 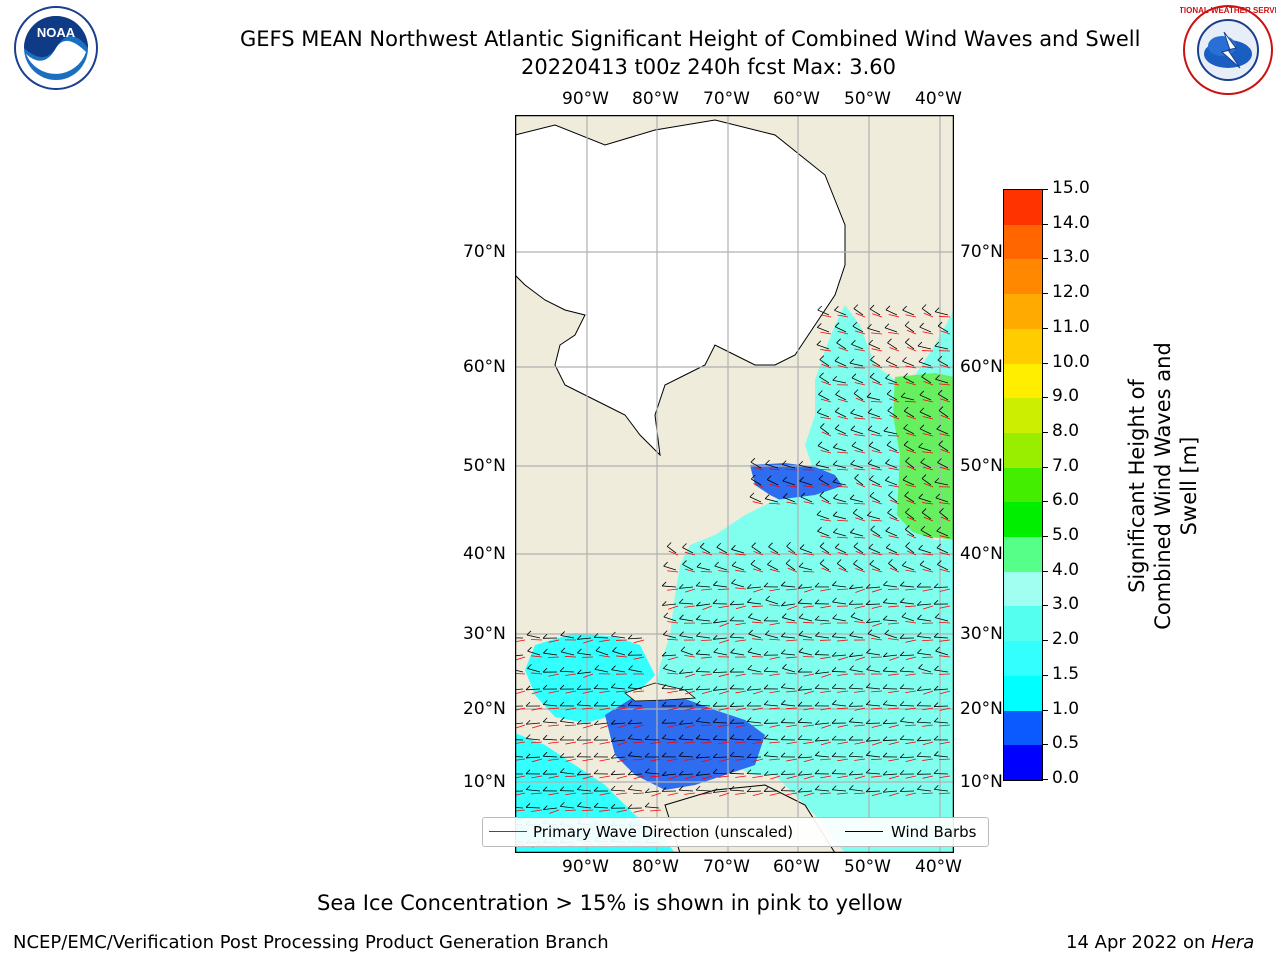 What do you see at coordinates (685, 740) in the screenshot?
I see `caribbean-sea` at bounding box center [685, 740].